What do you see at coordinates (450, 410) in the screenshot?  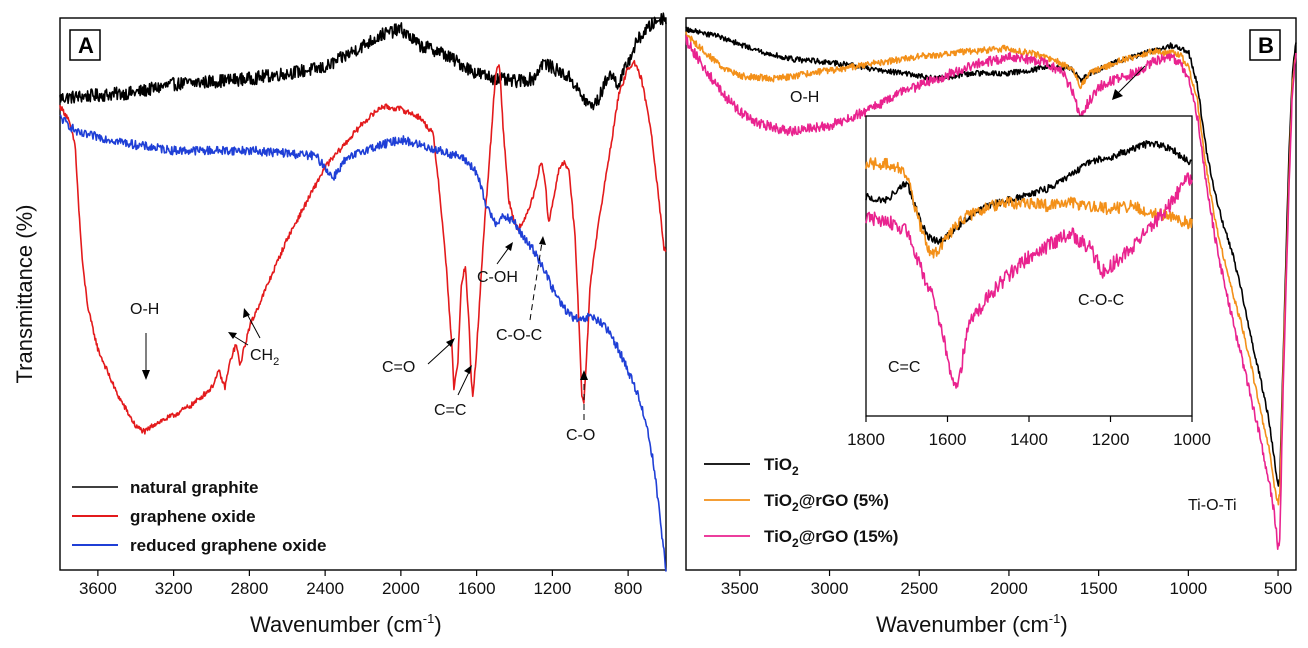 I see `annotation-c-eq-c: C=C` at bounding box center [450, 410].